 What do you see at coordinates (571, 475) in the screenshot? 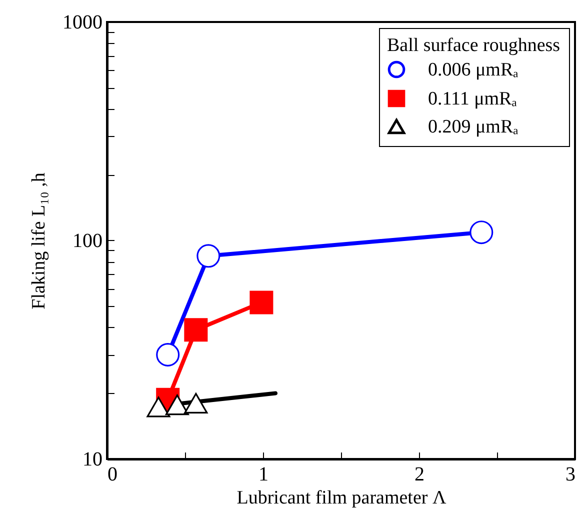
I see `x-tick-label: 3` at bounding box center [571, 475].